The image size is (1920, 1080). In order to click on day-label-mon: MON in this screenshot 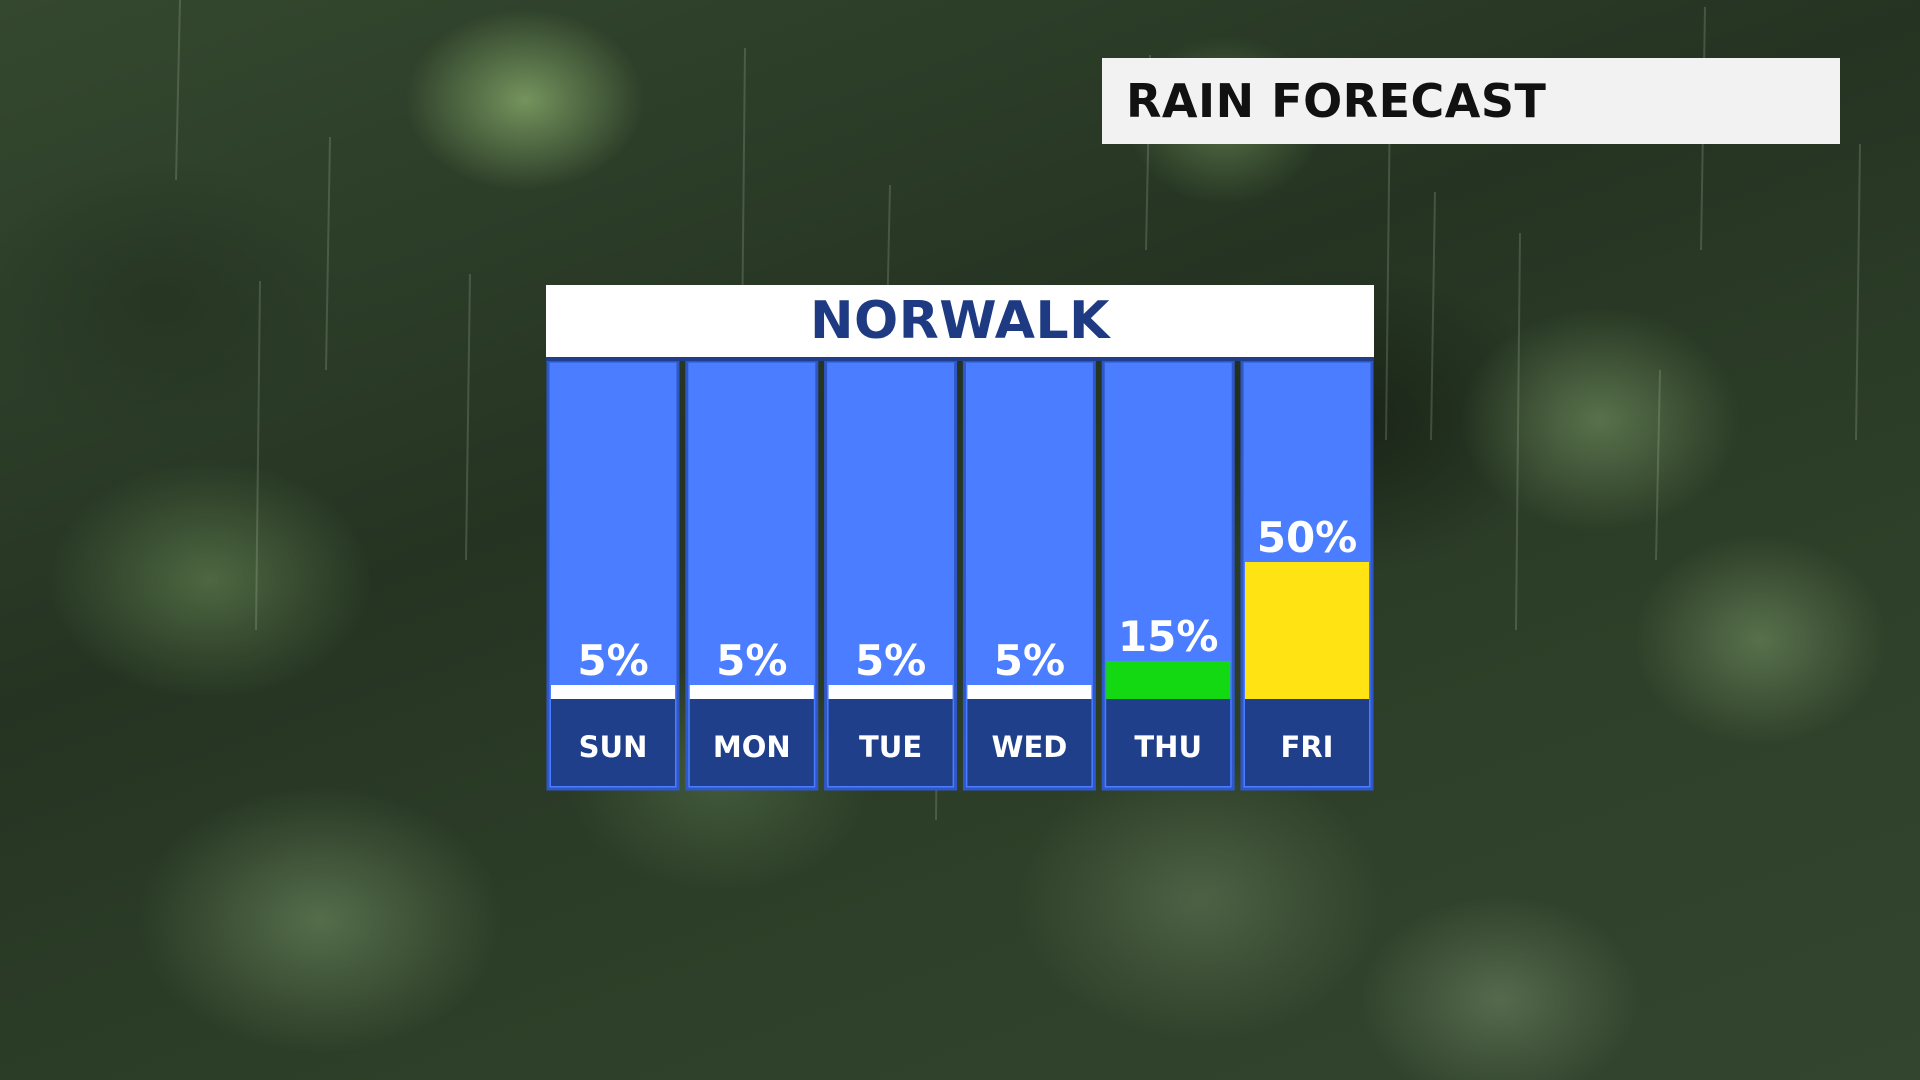, I will do `click(752, 747)`.